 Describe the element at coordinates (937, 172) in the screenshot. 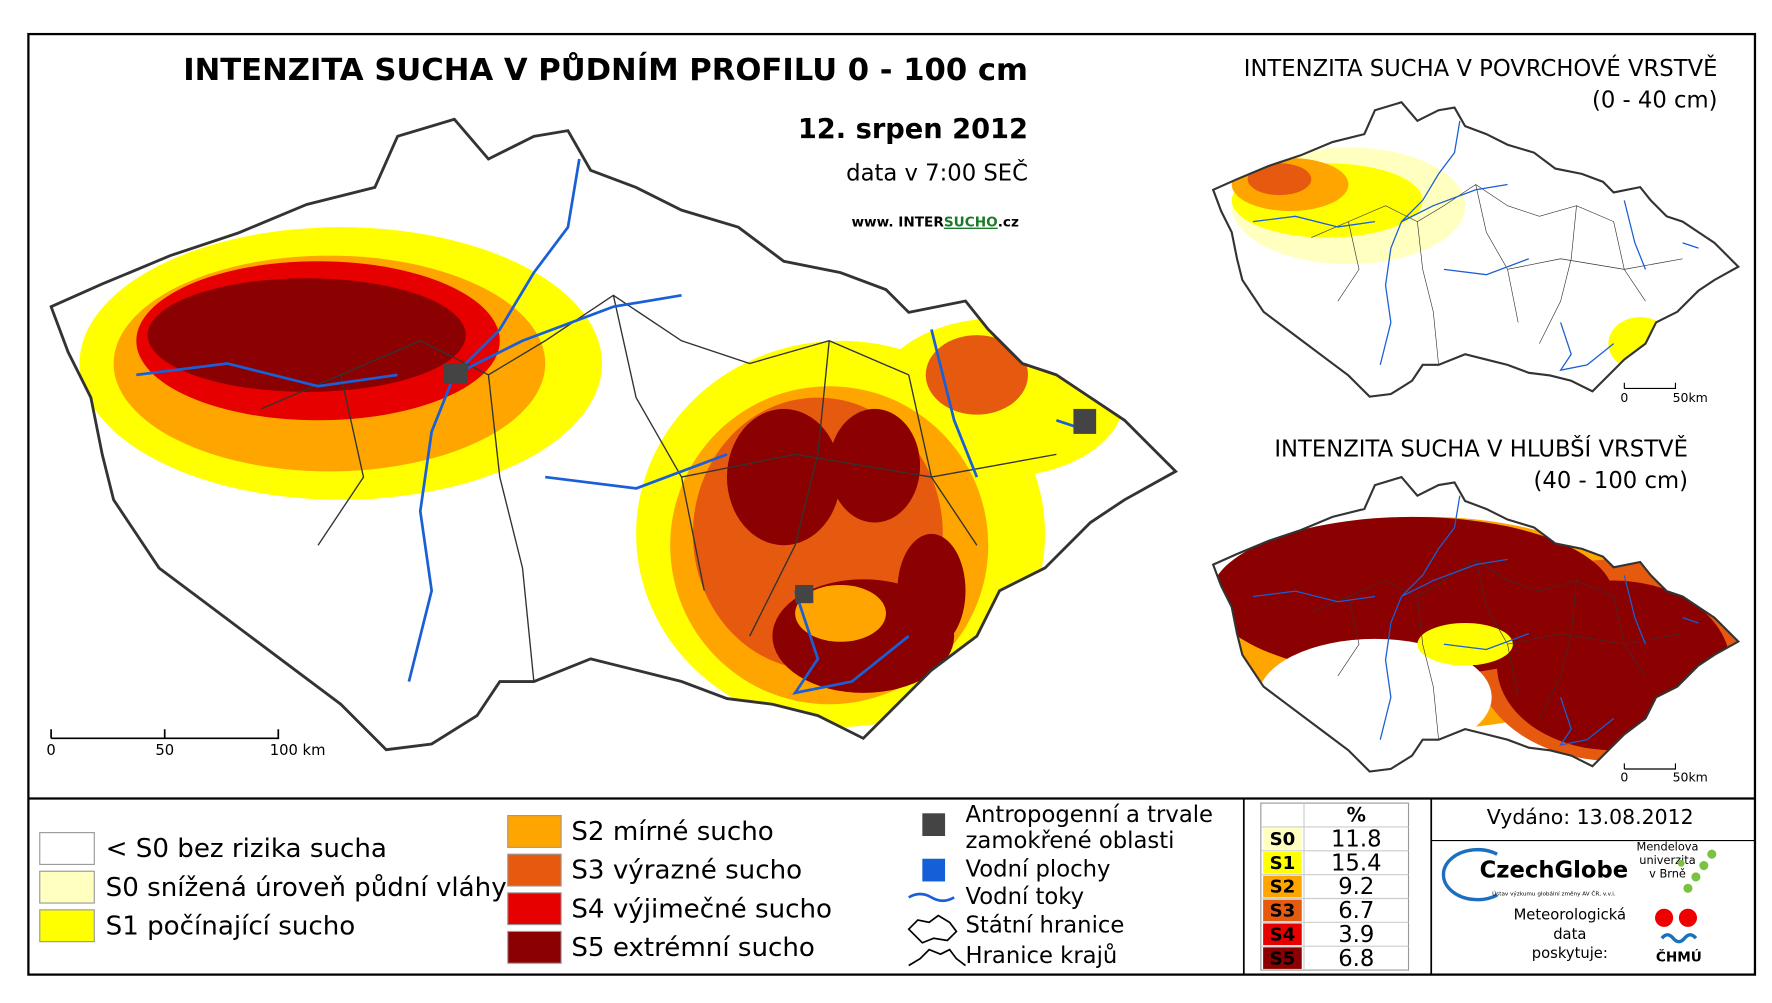

I see `time: data v 7:00 SEČ` at that location.